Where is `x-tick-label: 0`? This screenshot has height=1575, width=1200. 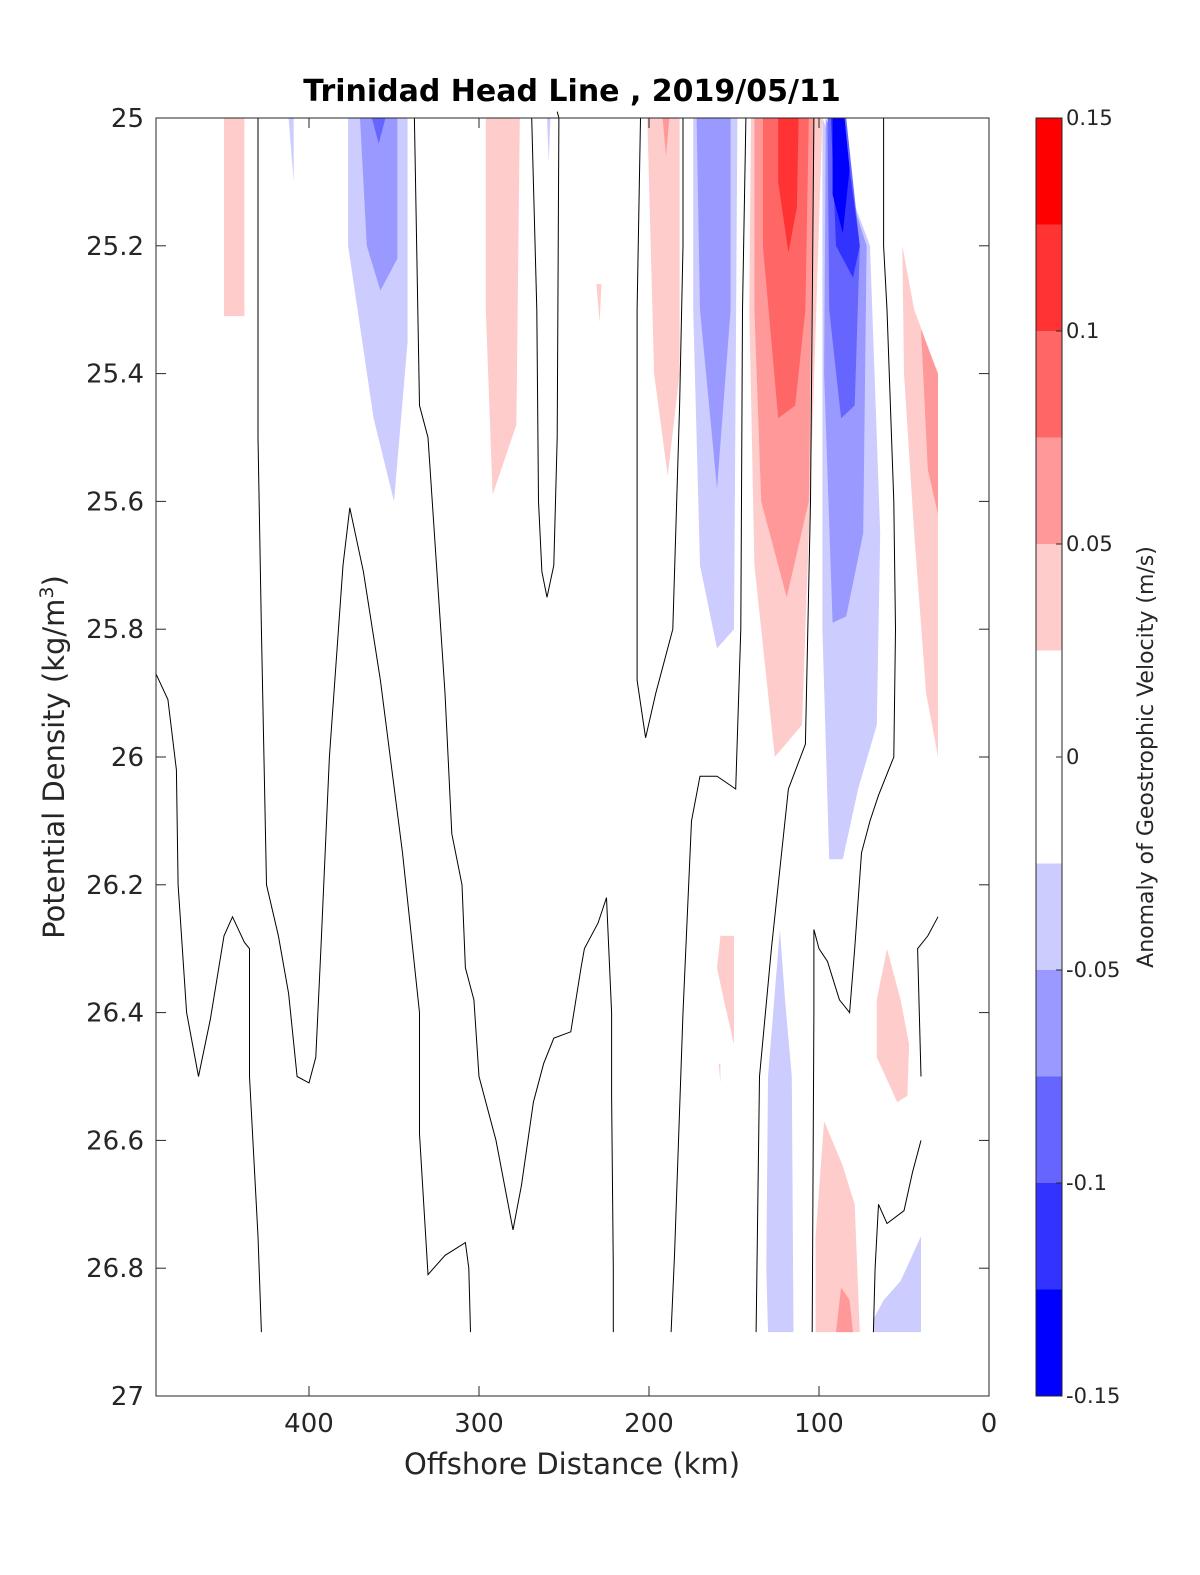 x-tick-label: 0 is located at coordinates (989, 1424).